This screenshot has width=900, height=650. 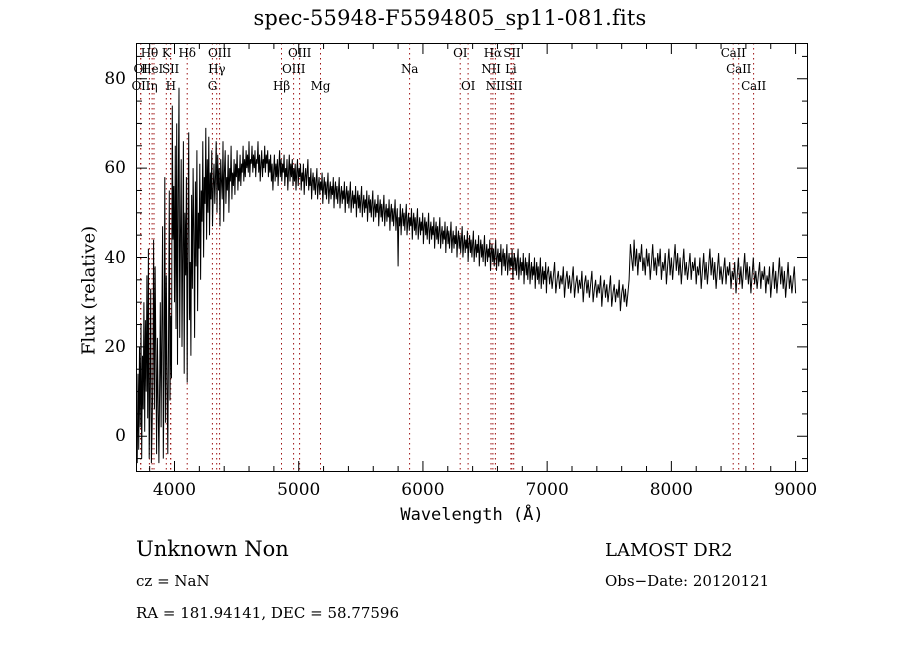 What do you see at coordinates (212, 549) in the screenshot?
I see `object-class-text: Unknown Non` at bounding box center [212, 549].